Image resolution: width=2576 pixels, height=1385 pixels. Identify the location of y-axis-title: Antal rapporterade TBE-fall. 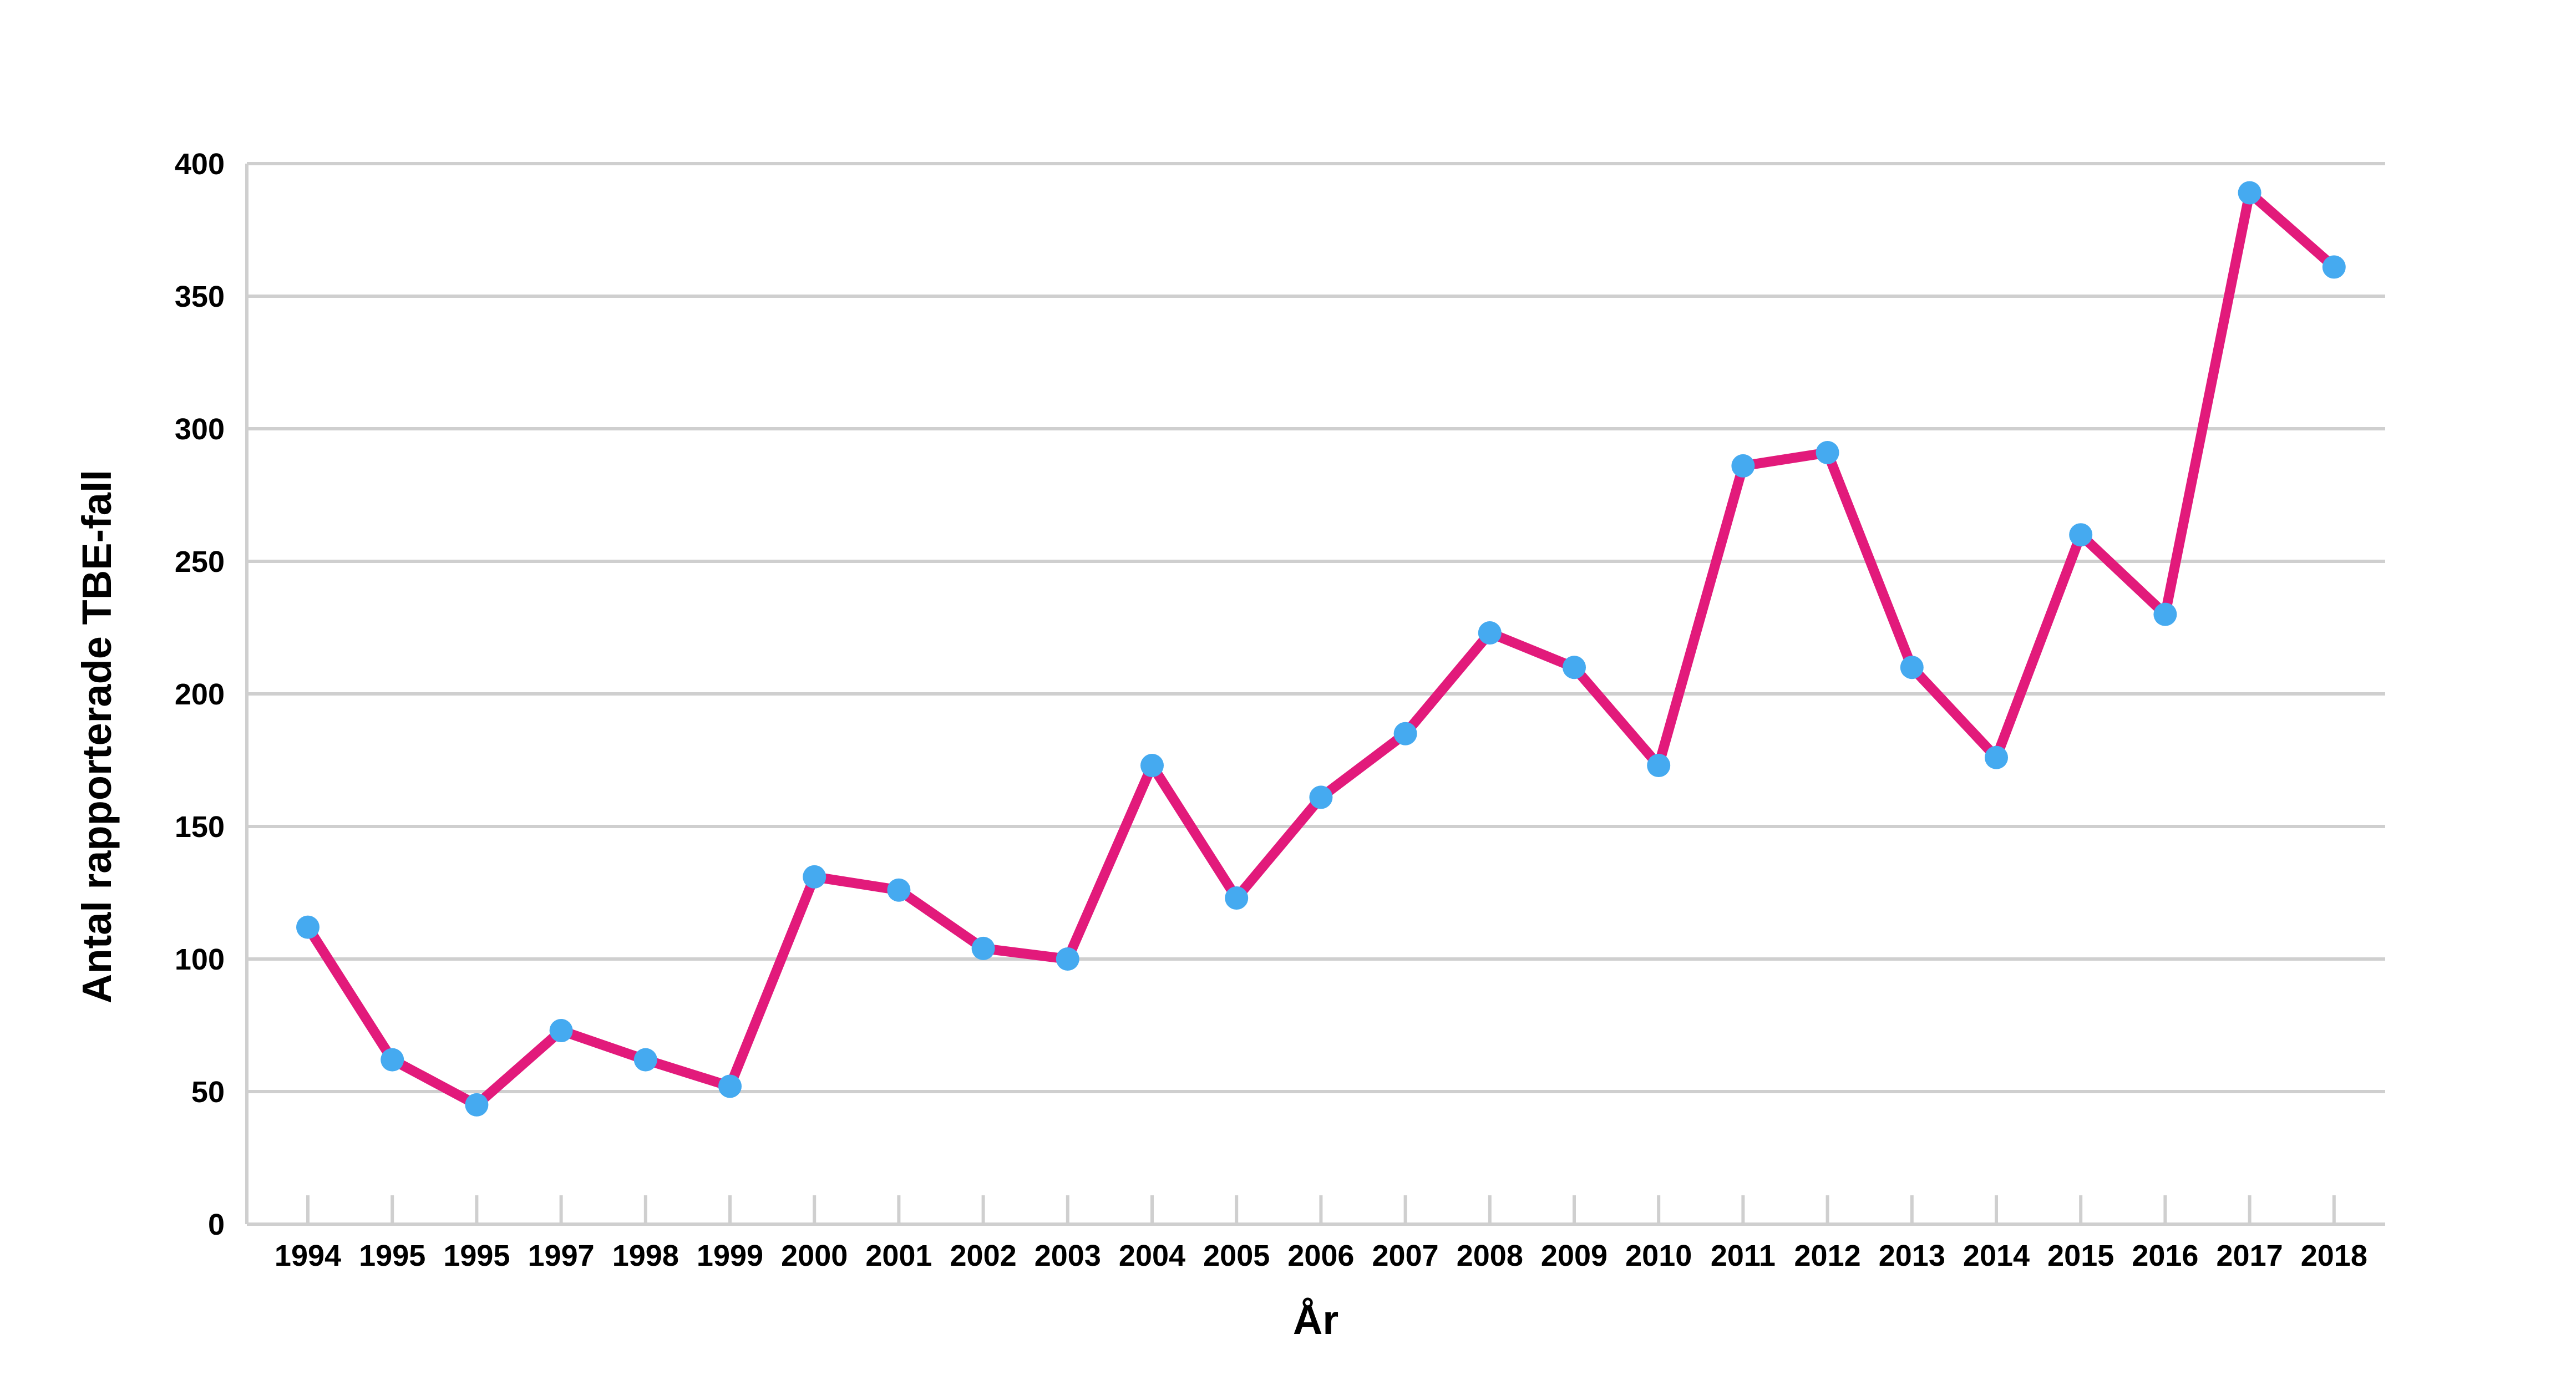
(97, 736).